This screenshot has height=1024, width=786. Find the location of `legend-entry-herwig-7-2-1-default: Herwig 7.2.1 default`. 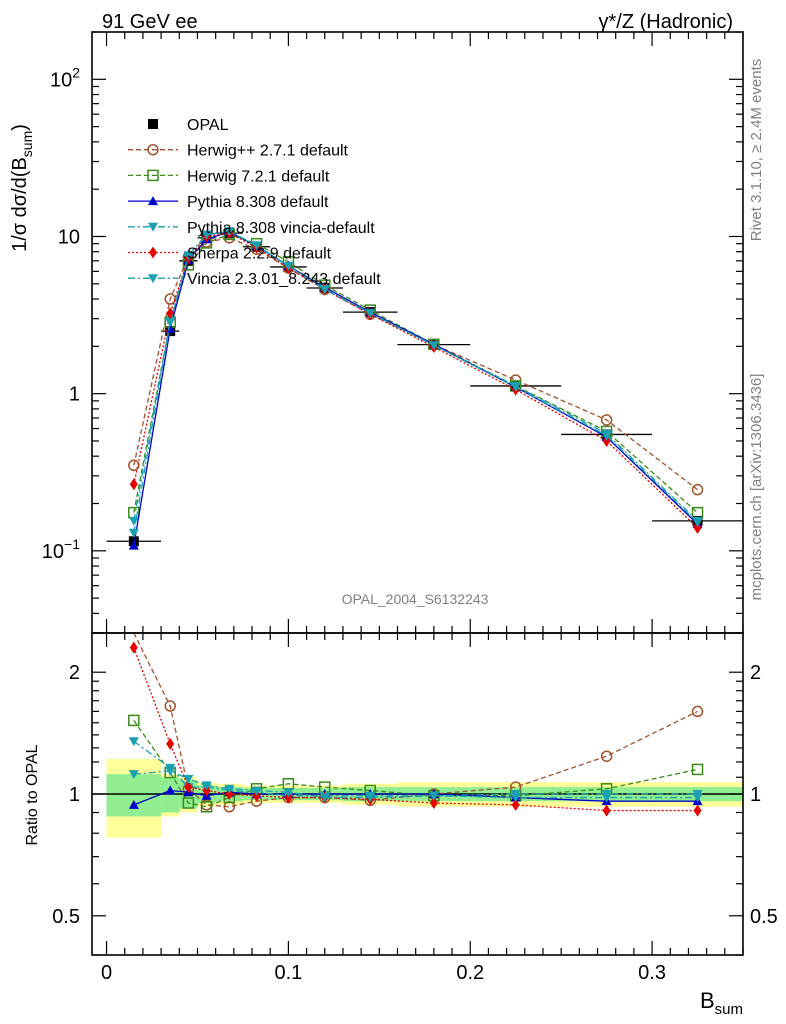

legend-entry-herwig-7-2-1-default: Herwig 7.2.1 default is located at coordinates (229, 176).